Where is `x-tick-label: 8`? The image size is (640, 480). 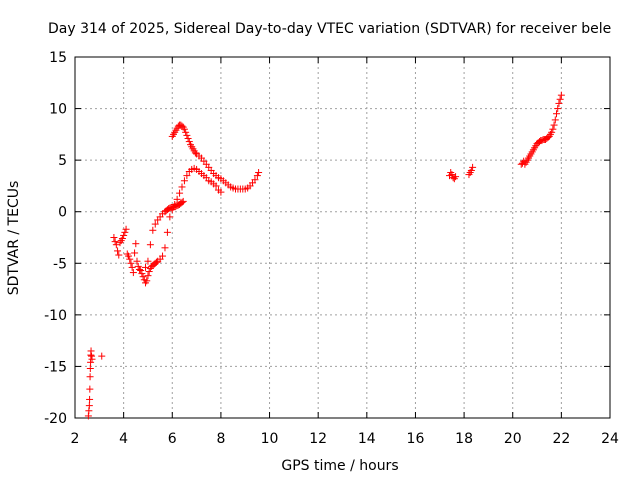
x-tick-label: 8 is located at coordinates (220, 439).